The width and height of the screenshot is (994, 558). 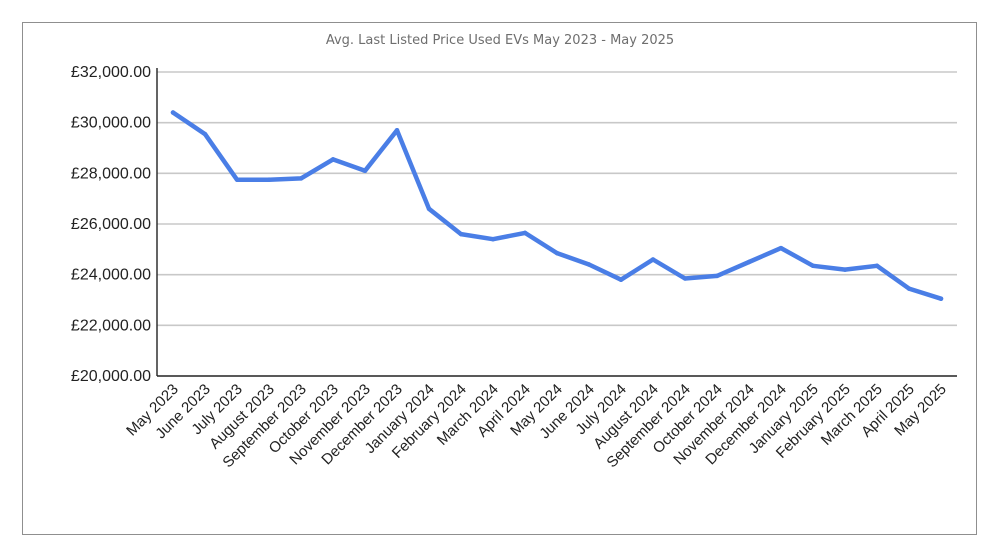 I want to click on y-tick-label: £30,000.00, so click(x=111, y=123).